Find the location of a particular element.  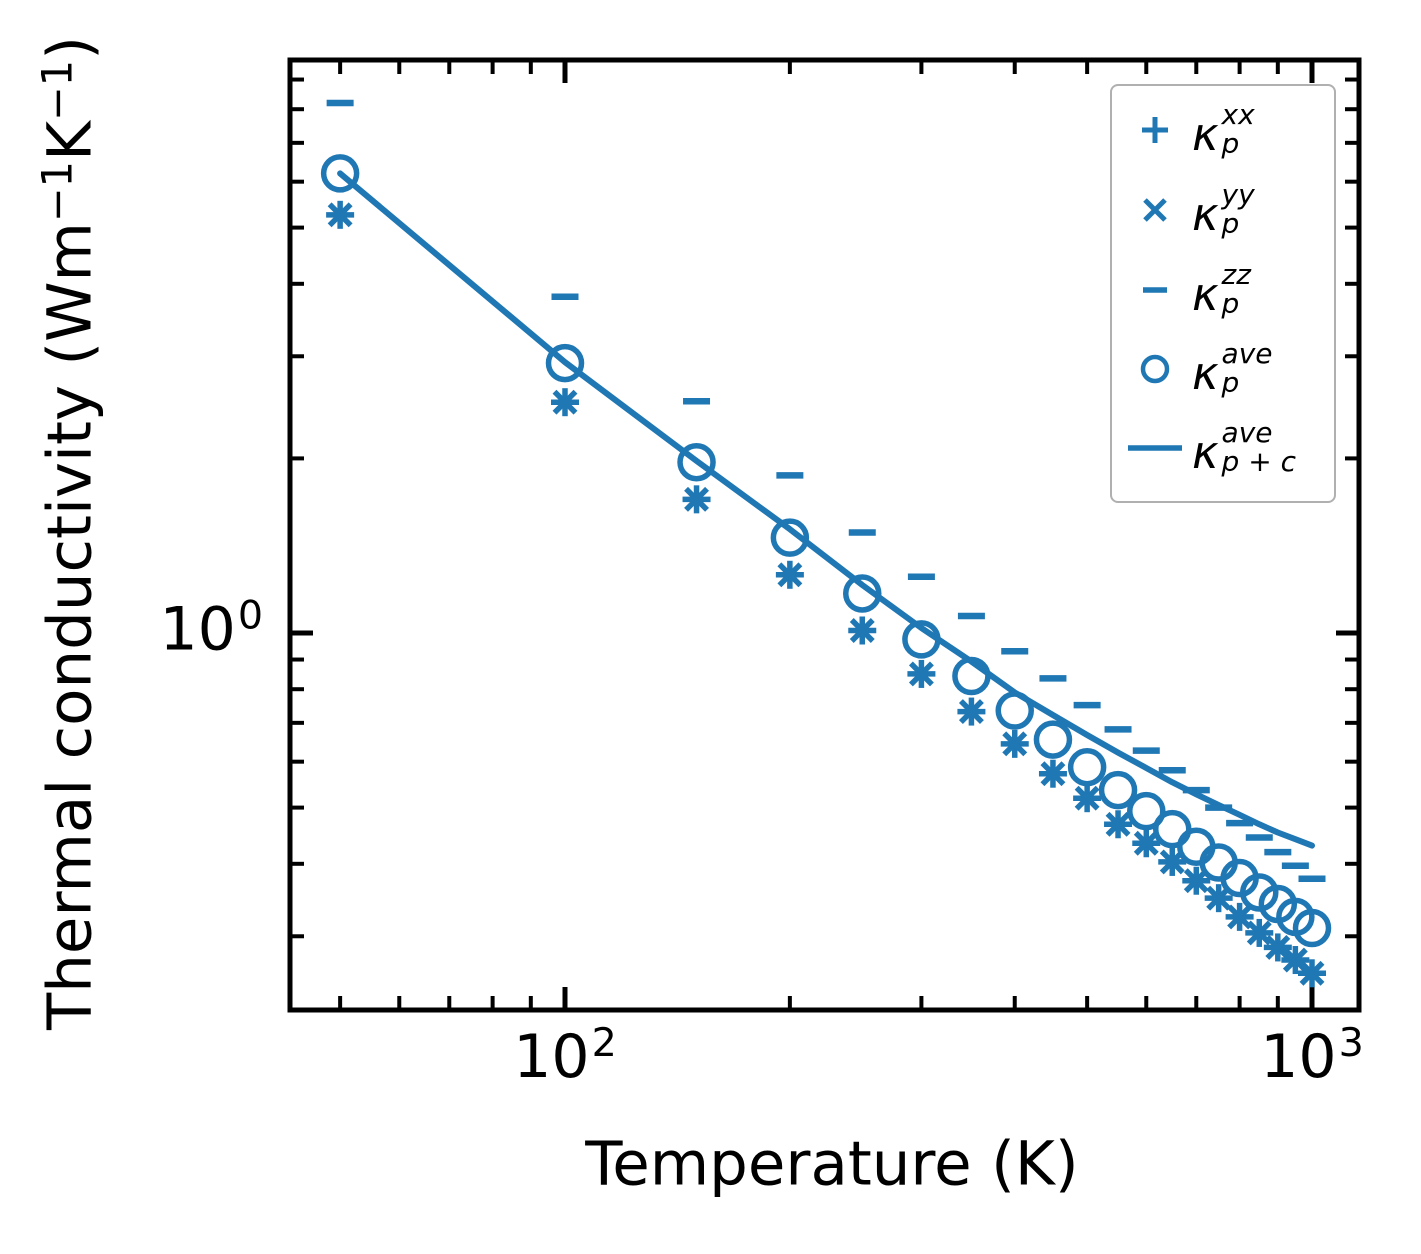

y-axis-title-suffix: ) is located at coordinates (70, 47).